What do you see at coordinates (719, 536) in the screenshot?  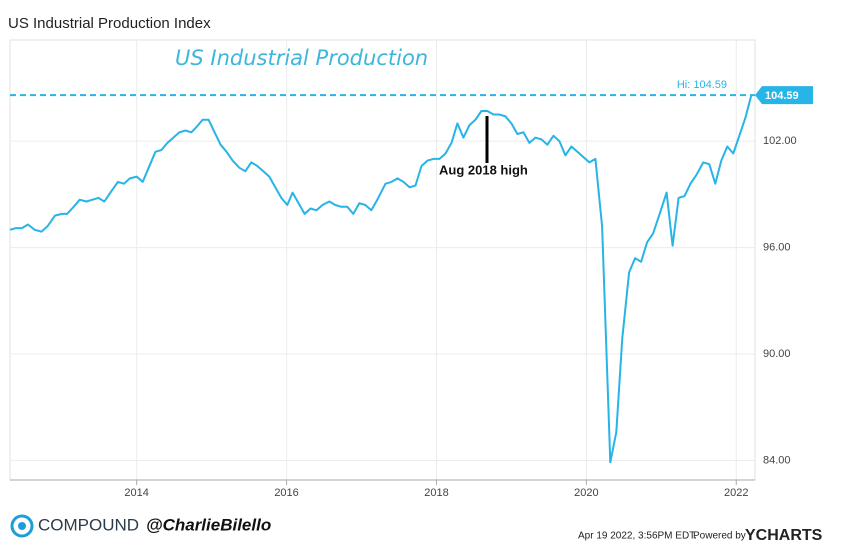 I see `powered-by: Powered by` at bounding box center [719, 536].